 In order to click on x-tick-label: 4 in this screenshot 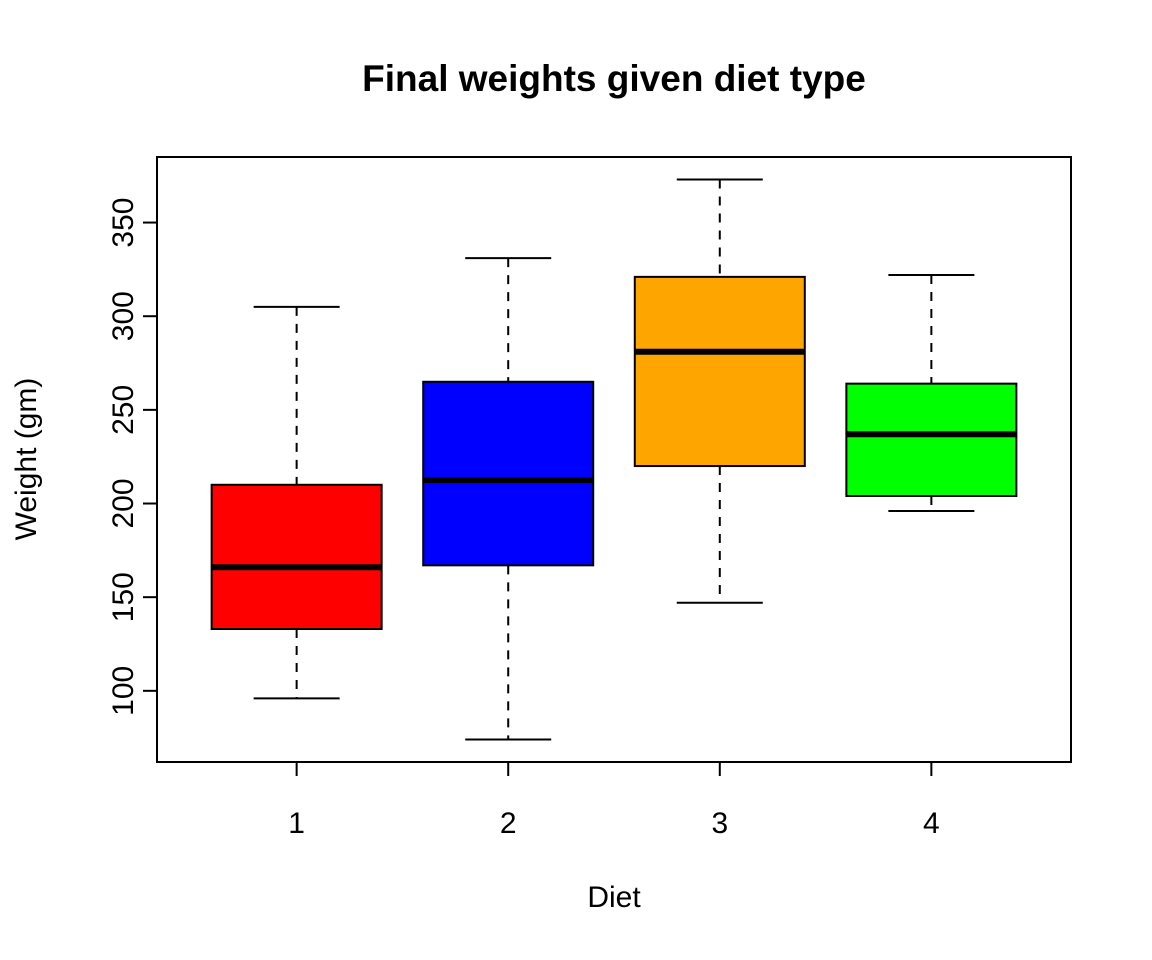, I will do `click(931, 823)`.